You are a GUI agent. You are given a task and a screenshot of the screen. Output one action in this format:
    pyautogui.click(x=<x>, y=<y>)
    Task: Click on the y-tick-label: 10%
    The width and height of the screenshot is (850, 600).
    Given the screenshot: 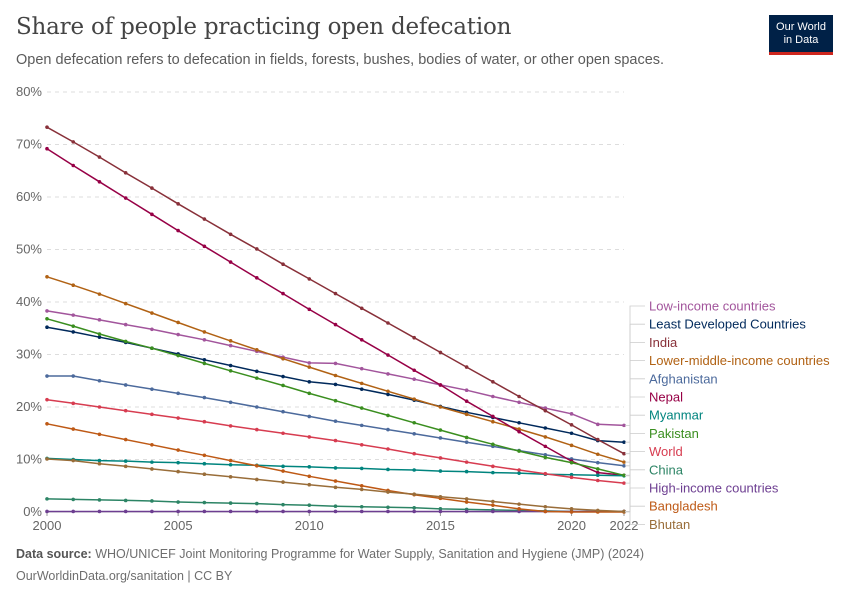 What is the action you would take?
    pyautogui.click(x=29, y=459)
    